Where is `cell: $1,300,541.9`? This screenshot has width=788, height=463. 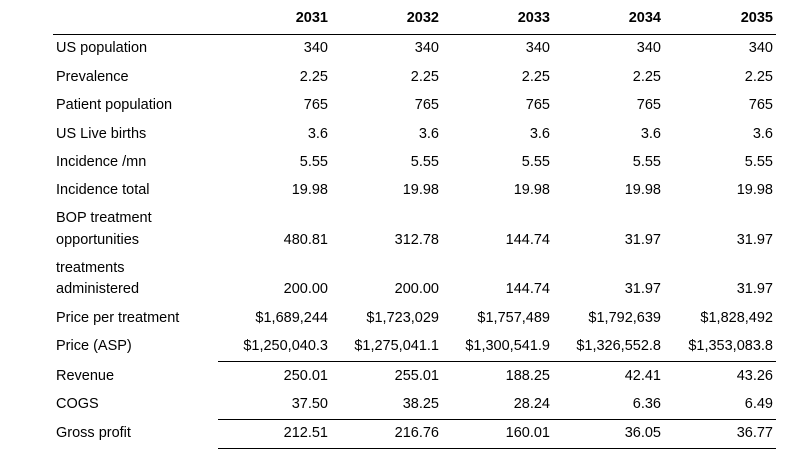 cell: $1,300,541.9 is located at coordinates (507, 346).